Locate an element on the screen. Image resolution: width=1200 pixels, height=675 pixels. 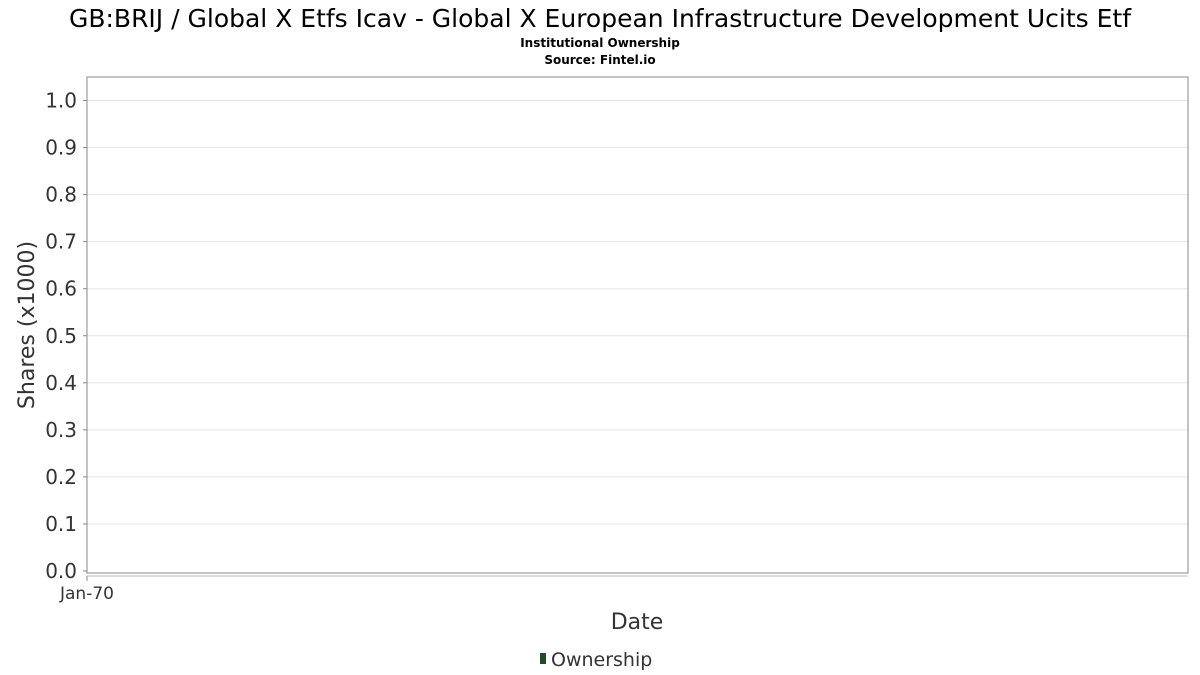
x-tick-labels: Jan-70 is located at coordinates (86, 590).